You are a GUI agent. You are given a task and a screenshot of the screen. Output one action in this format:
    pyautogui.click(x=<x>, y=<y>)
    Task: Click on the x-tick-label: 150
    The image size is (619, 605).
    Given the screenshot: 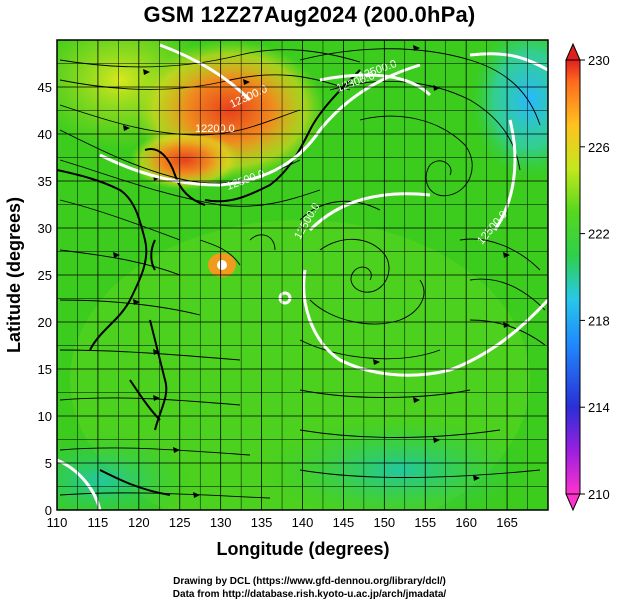 What is the action you would take?
    pyautogui.click(x=384, y=522)
    